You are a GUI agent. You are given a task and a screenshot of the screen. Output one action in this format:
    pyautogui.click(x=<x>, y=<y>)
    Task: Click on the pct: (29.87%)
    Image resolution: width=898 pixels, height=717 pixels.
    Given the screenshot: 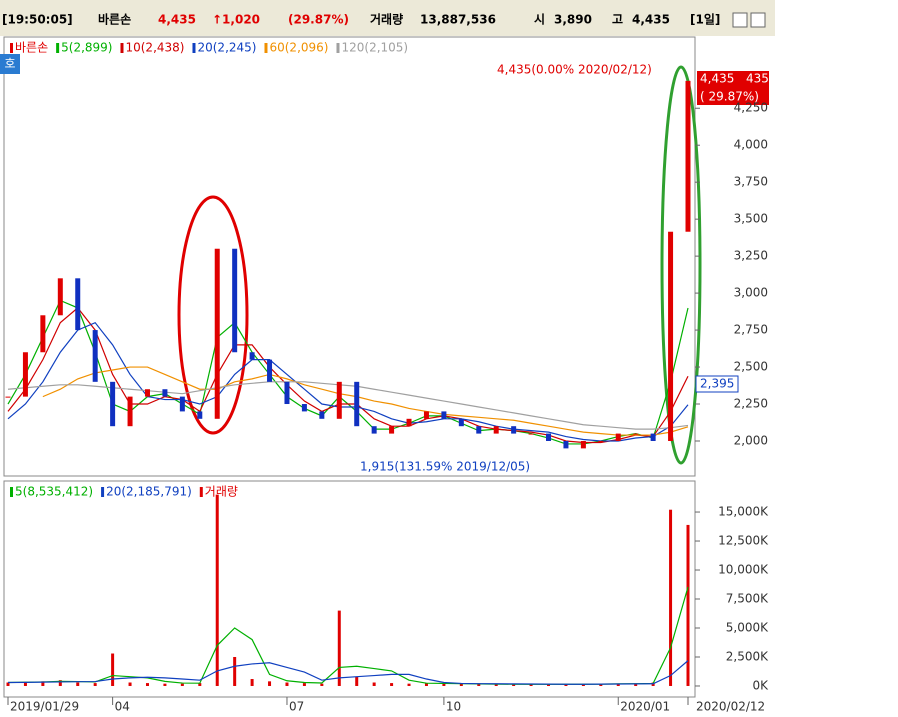 What is the action you would take?
    pyautogui.click(x=318, y=20)
    